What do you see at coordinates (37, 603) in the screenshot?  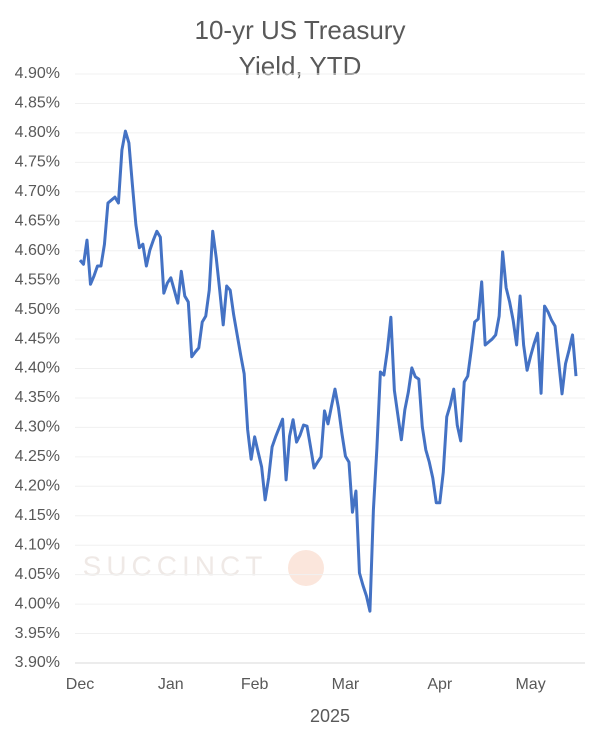 I see `y-tick-label: 4.00%` at bounding box center [37, 603].